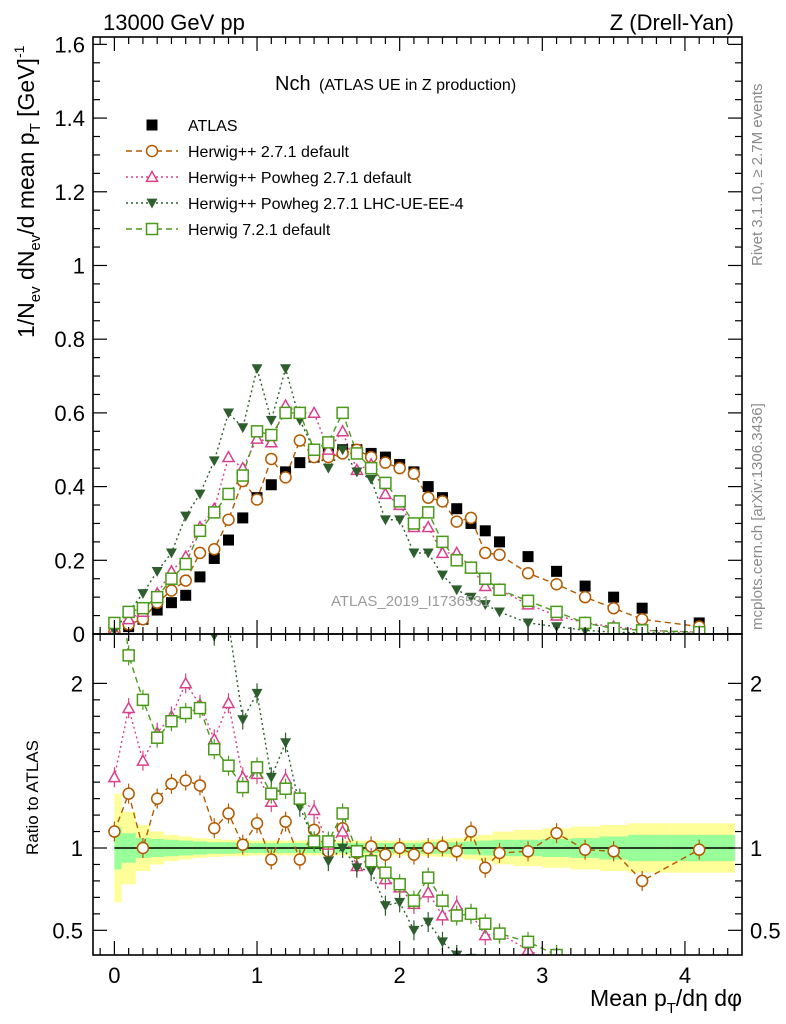  Describe the element at coordinates (152, 203) in the screenshot. I see `legend-marker-powheg_lhc` at that location.